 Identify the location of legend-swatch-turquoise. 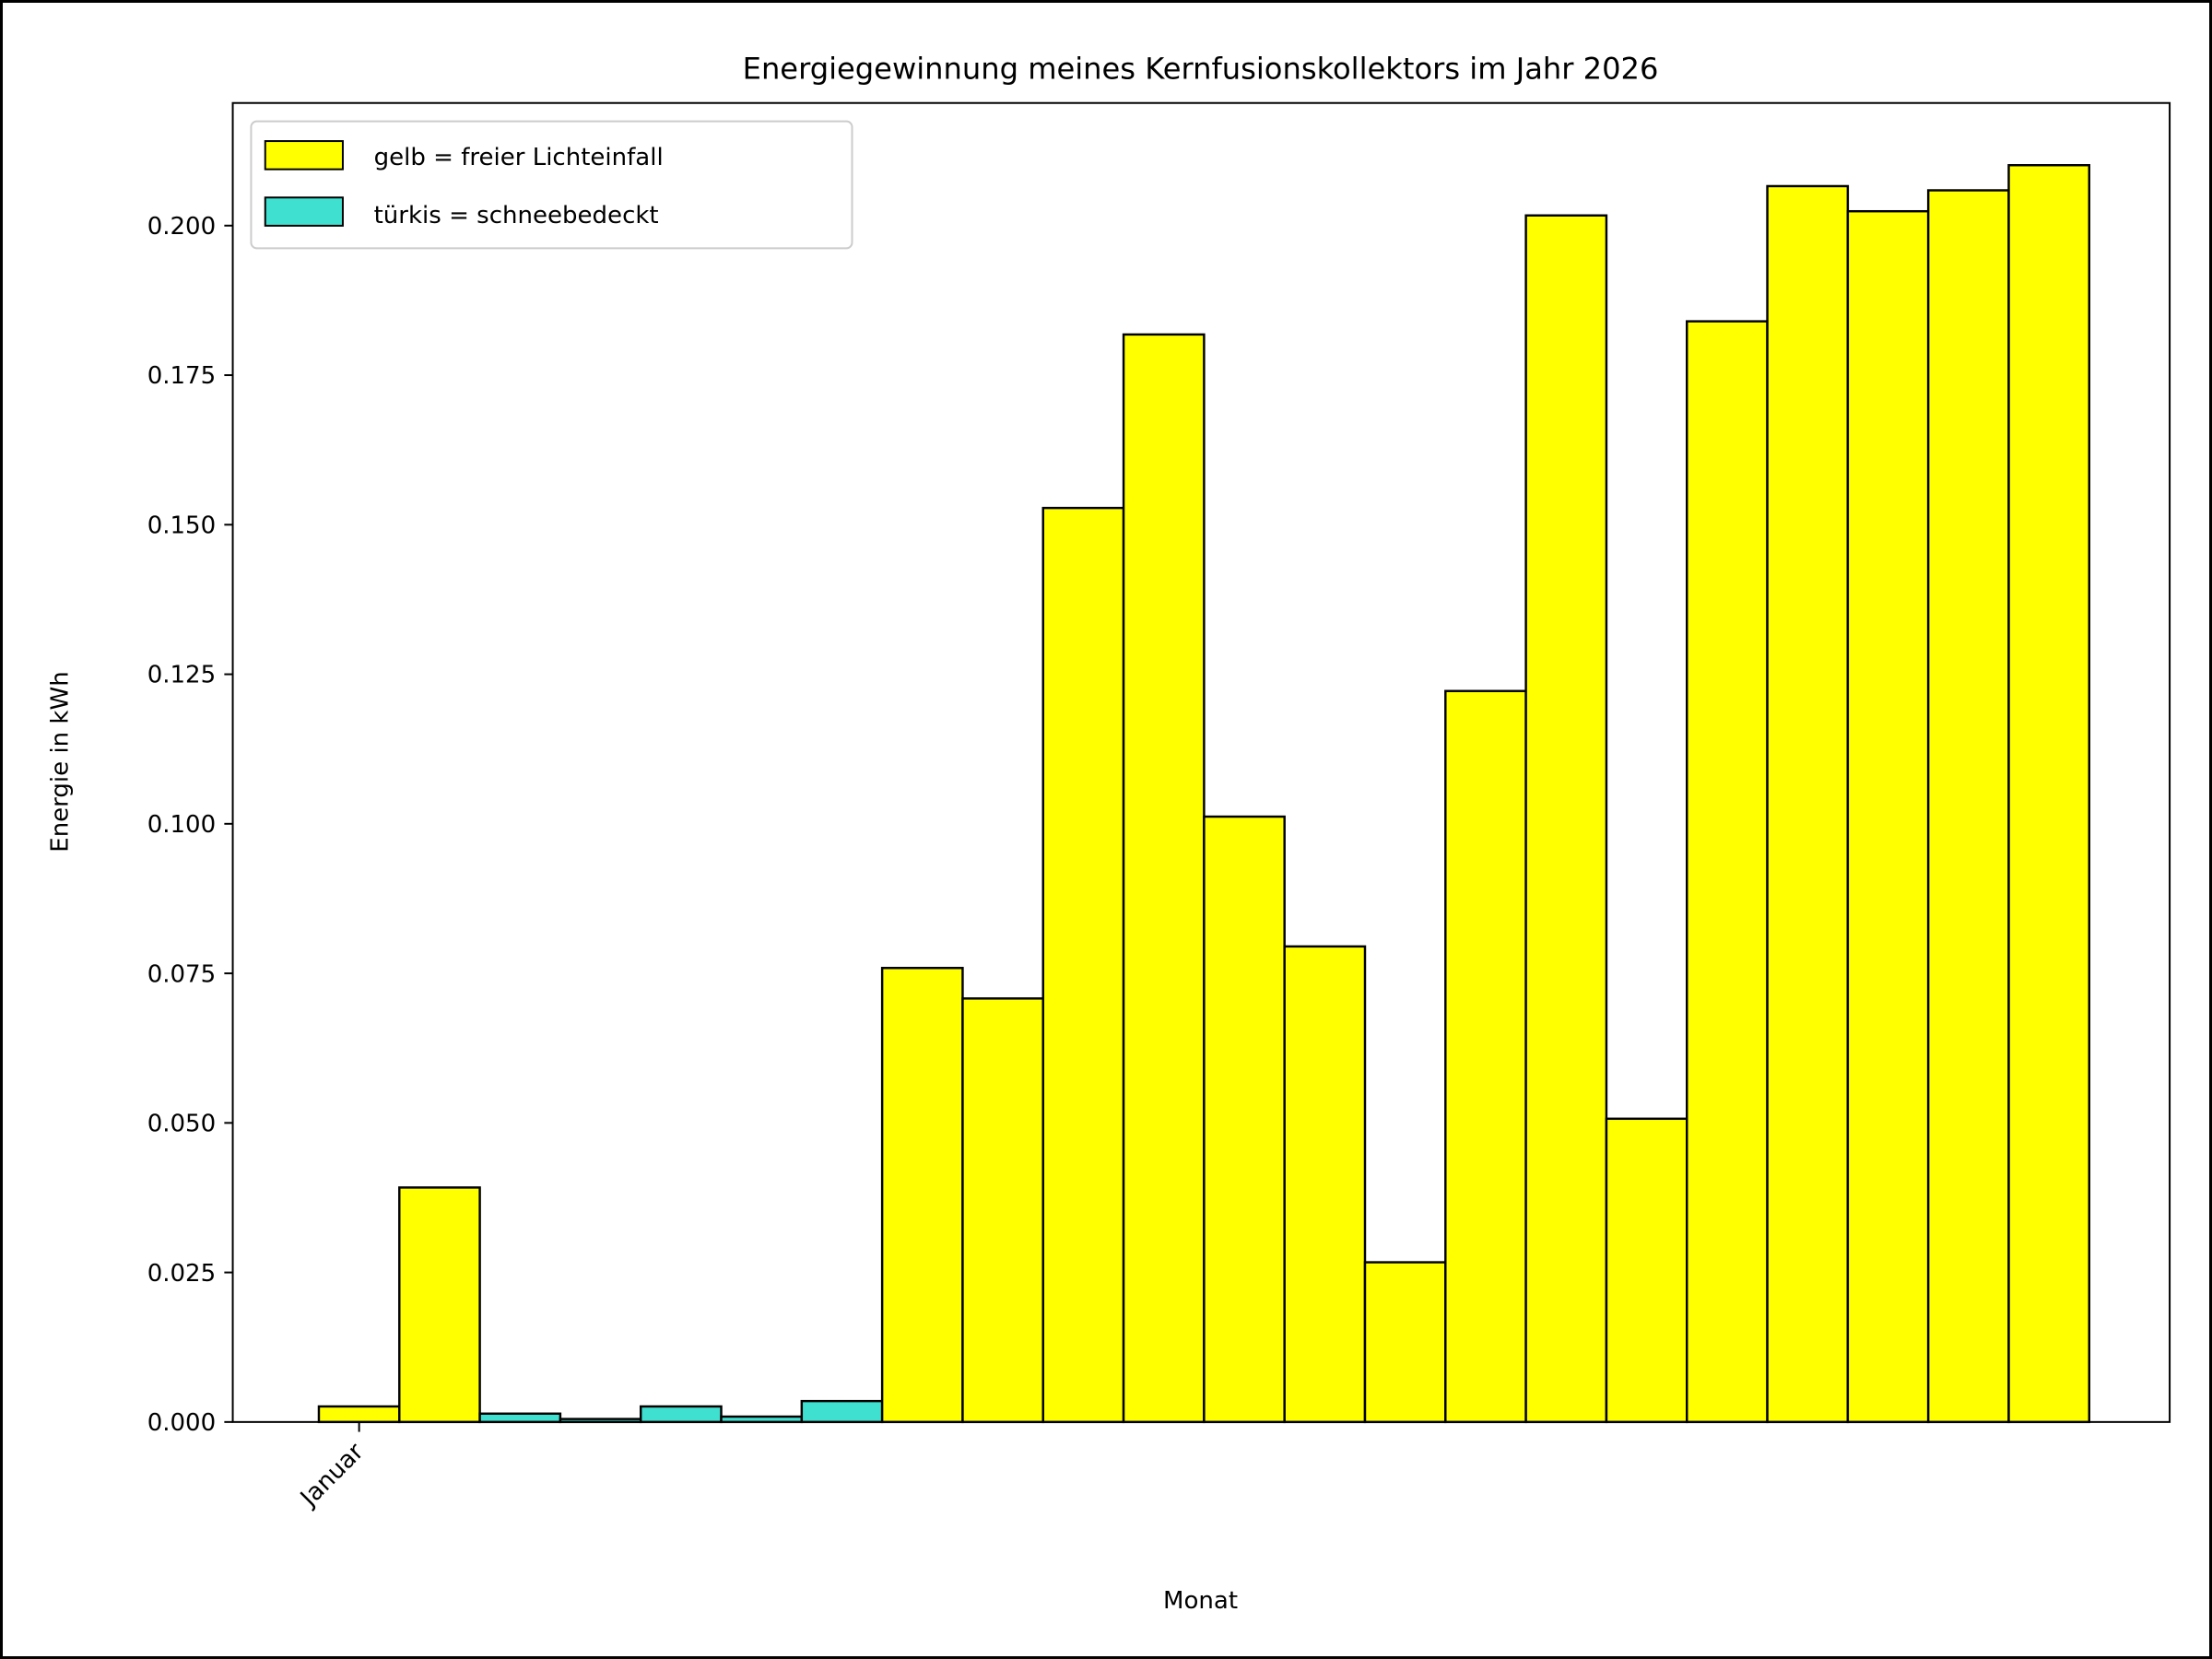
(304, 211).